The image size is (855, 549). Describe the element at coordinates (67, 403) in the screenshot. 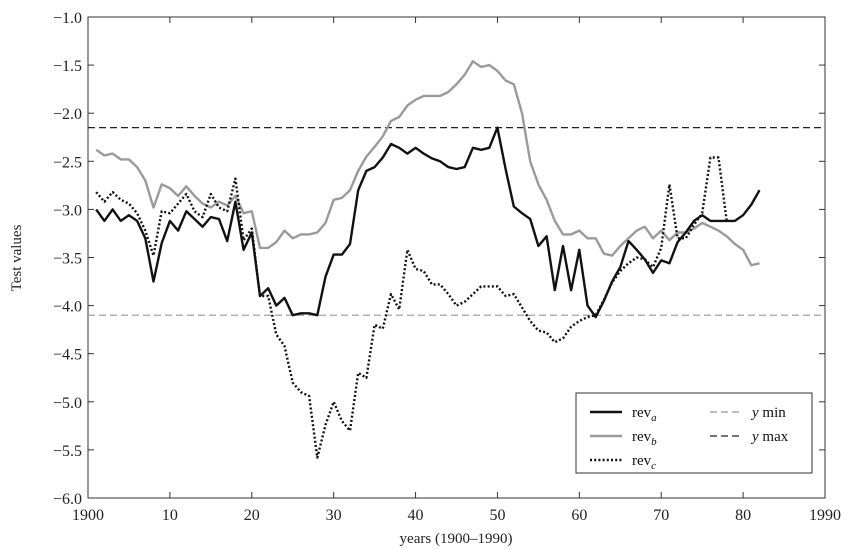

I see `y-tick-label: −5.0` at that location.